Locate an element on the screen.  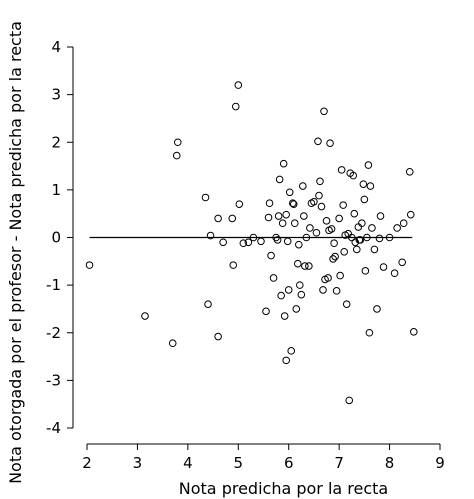
y-tick-label: -2 is located at coordinates (53, 333).